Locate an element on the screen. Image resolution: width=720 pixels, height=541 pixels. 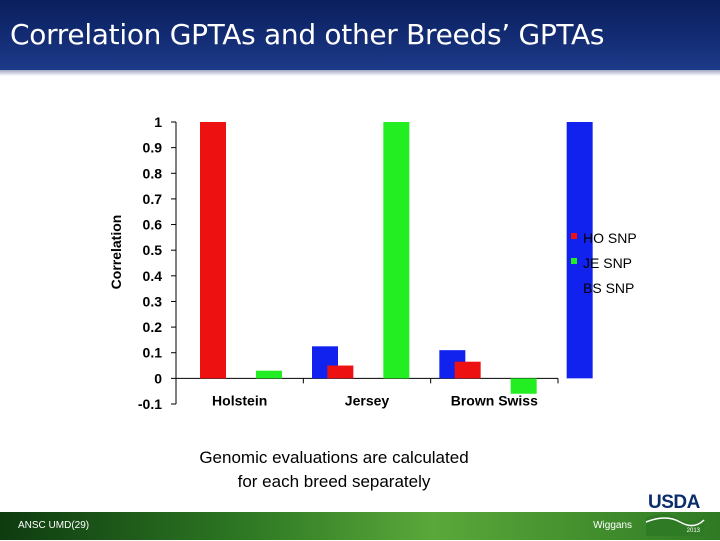
x-tick-label: Brown Swiss is located at coordinates (494, 400).